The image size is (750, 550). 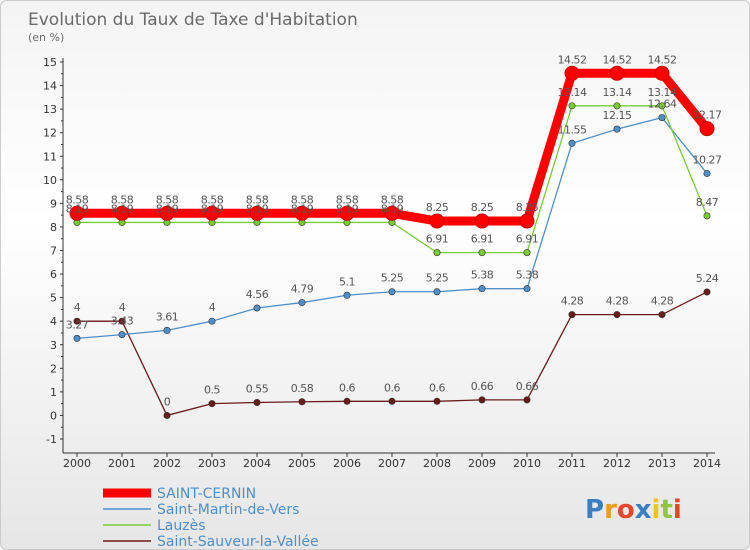 What do you see at coordinates (617, 463) in the screenshot?
I see `x-tick-label: 2012` at bounding box center [617, 463].